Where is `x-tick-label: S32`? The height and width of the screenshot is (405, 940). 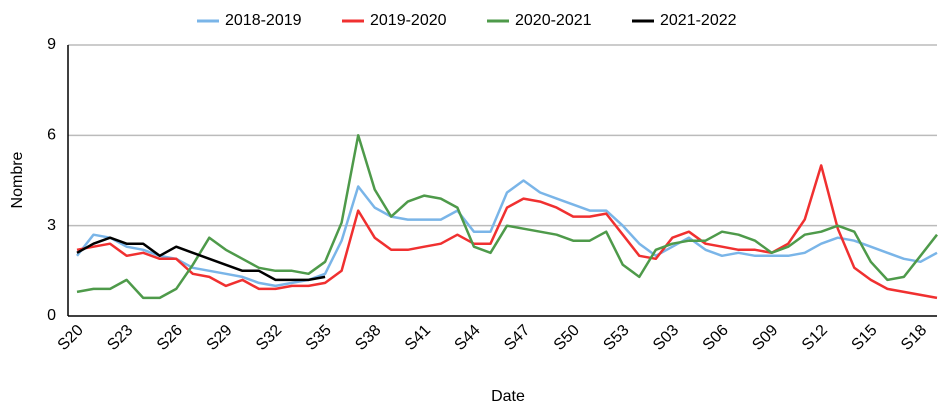
x-tick-label: S32 is located at coordinates (269, 338).